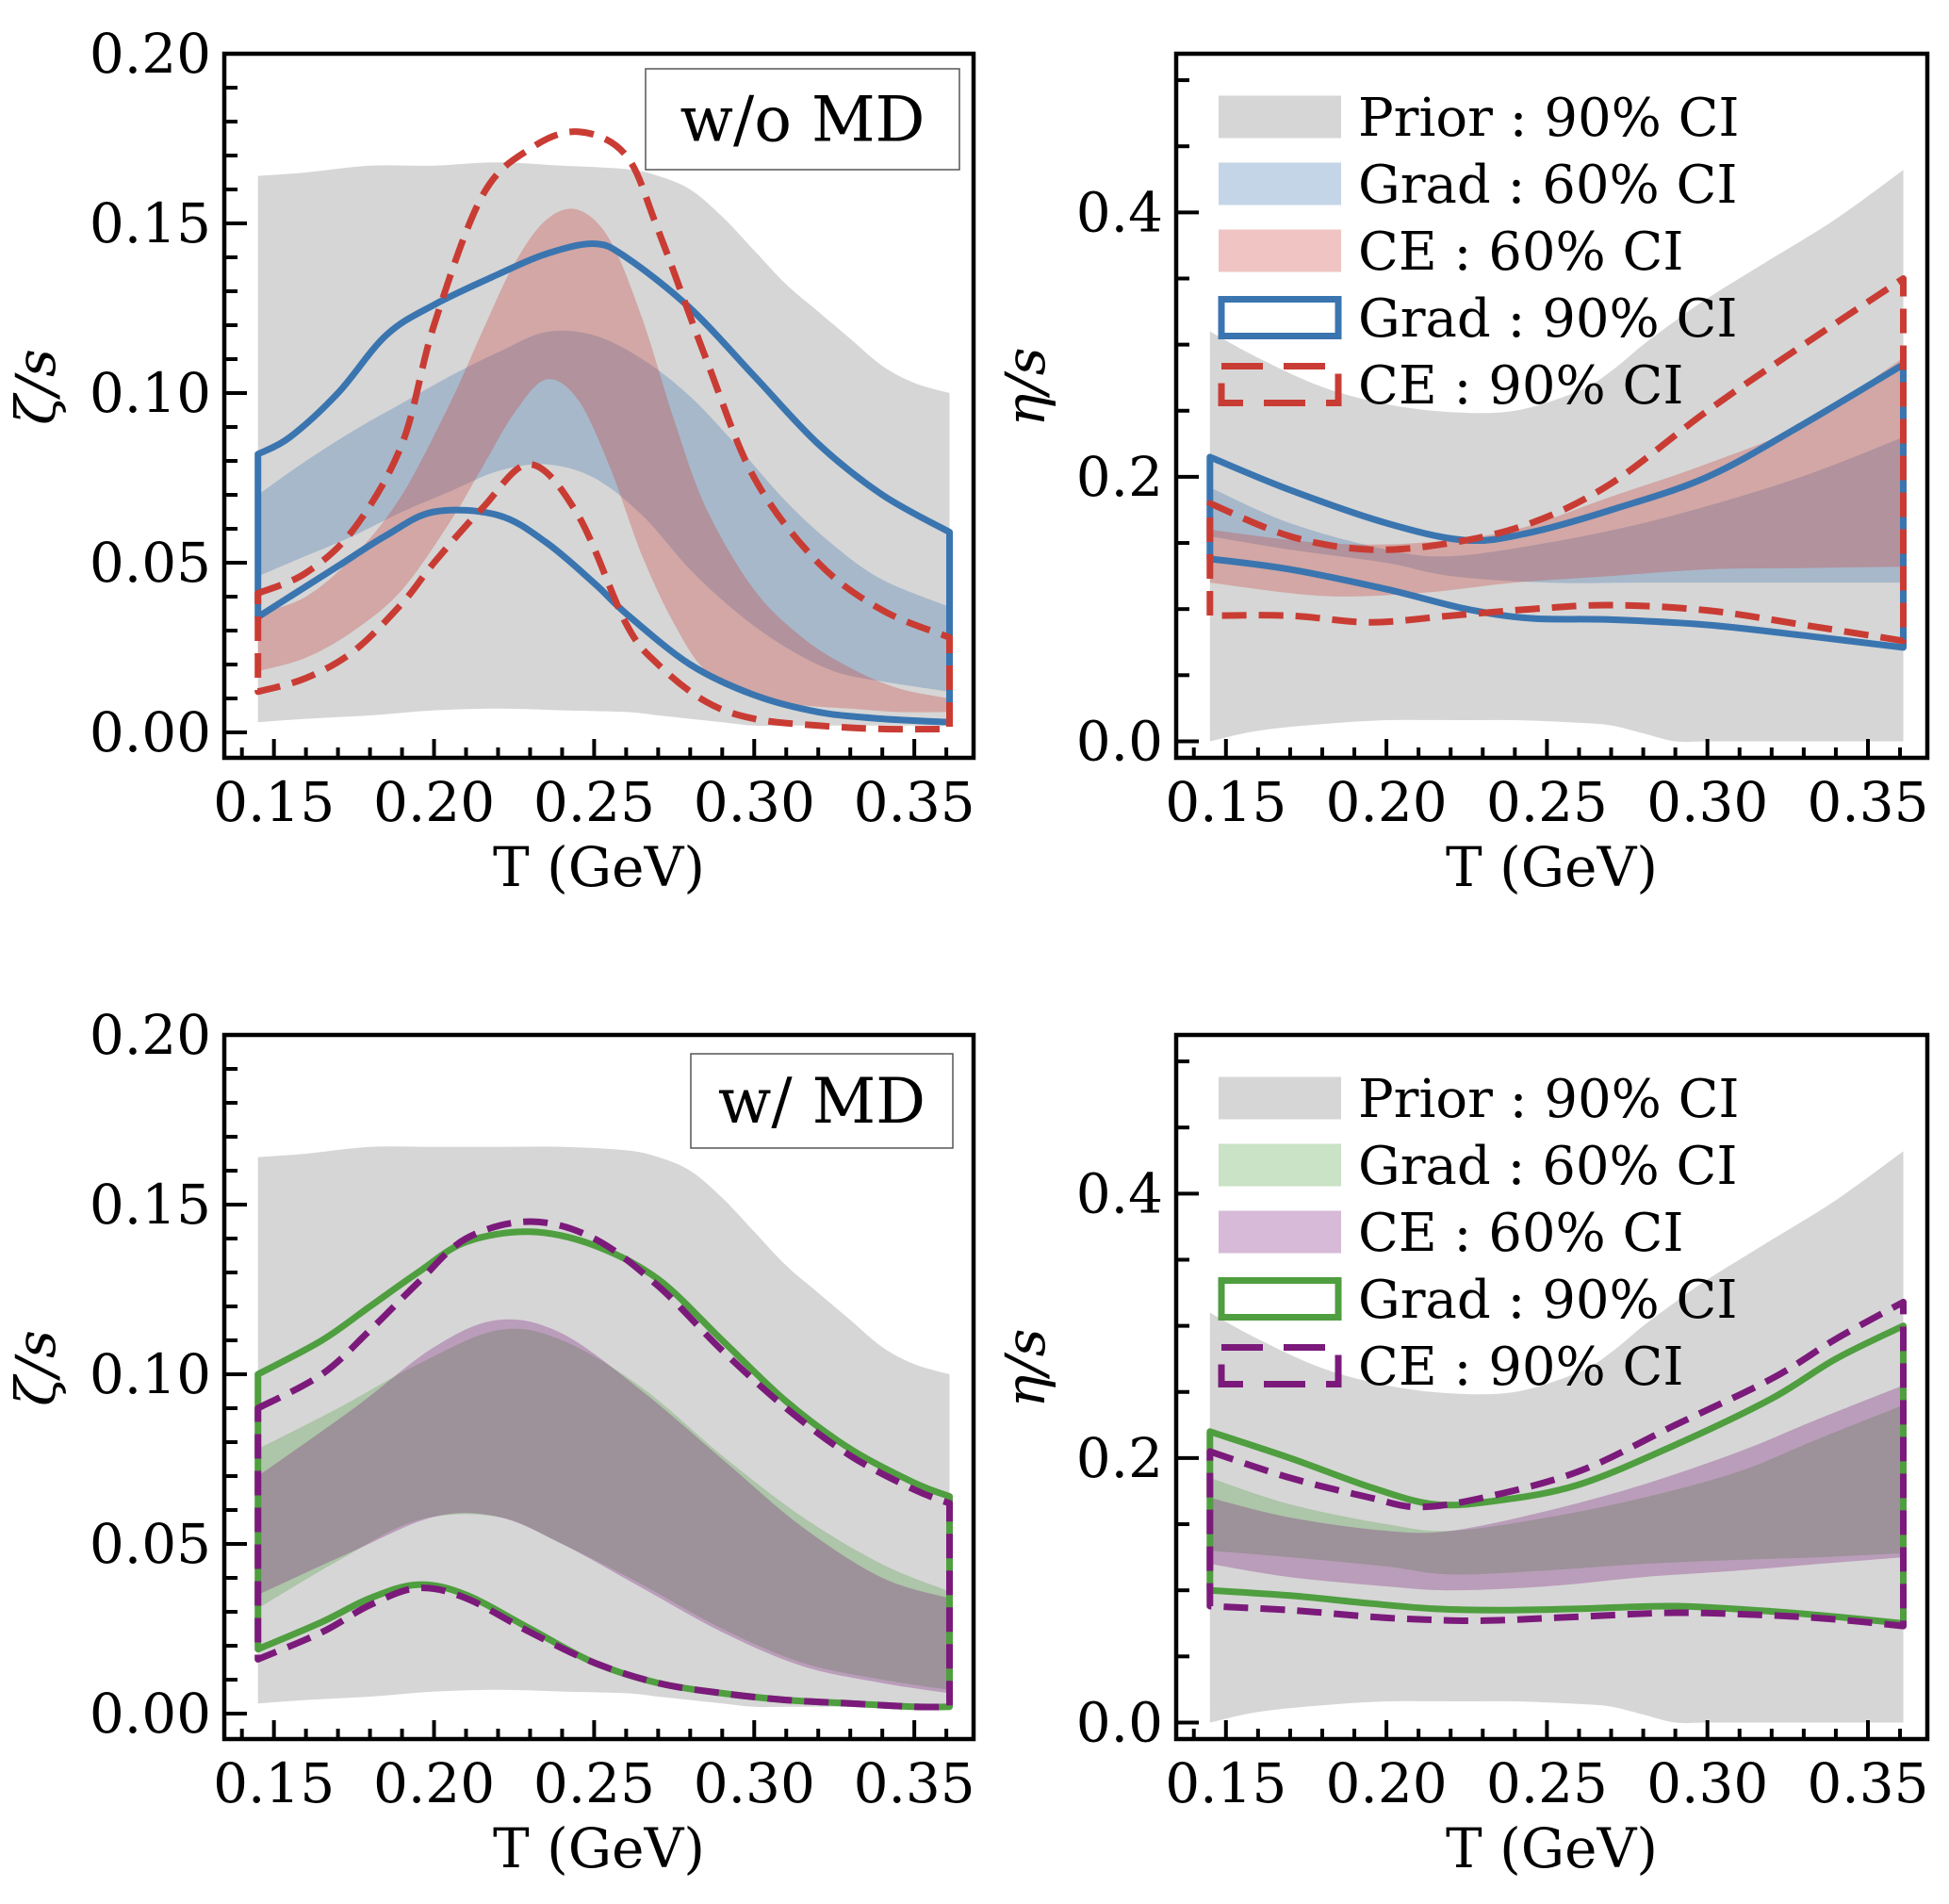  What do you see at coordinates (1547, 185) in the screenshot?
I see `legend-label: Grad : 60% CI` at bounding box center [1547, 185].